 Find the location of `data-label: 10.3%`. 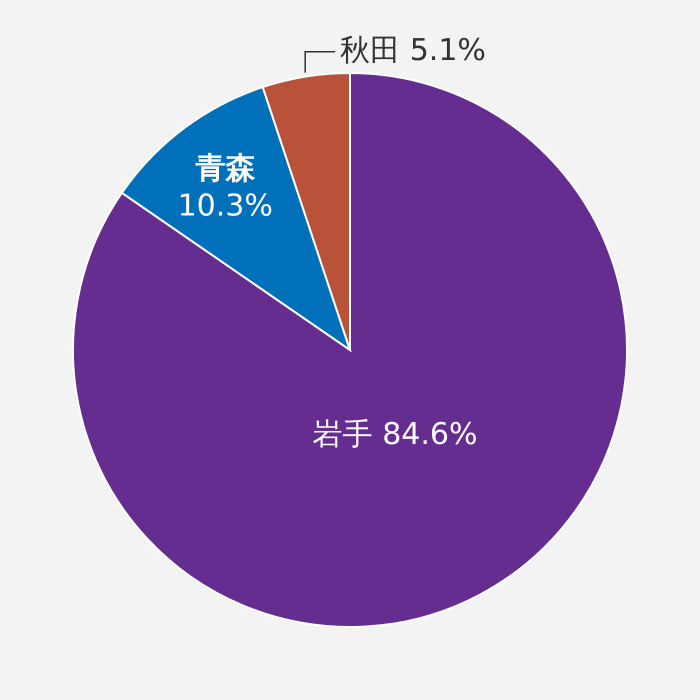

data-label: 10.3% is located at coordinates (225, 206).